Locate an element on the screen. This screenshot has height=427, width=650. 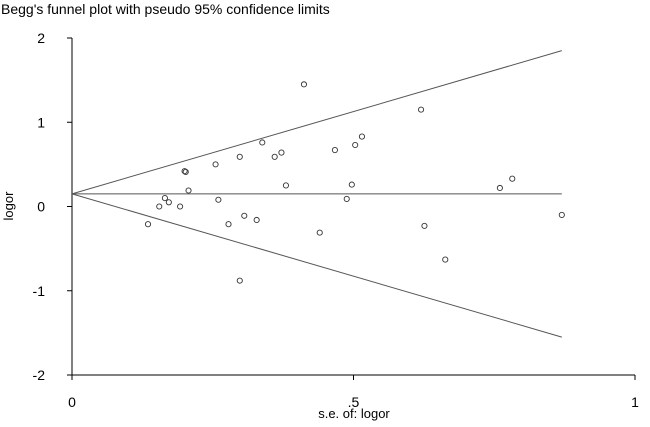
x-tick-label: 0 is located at coordinates (72, 402).